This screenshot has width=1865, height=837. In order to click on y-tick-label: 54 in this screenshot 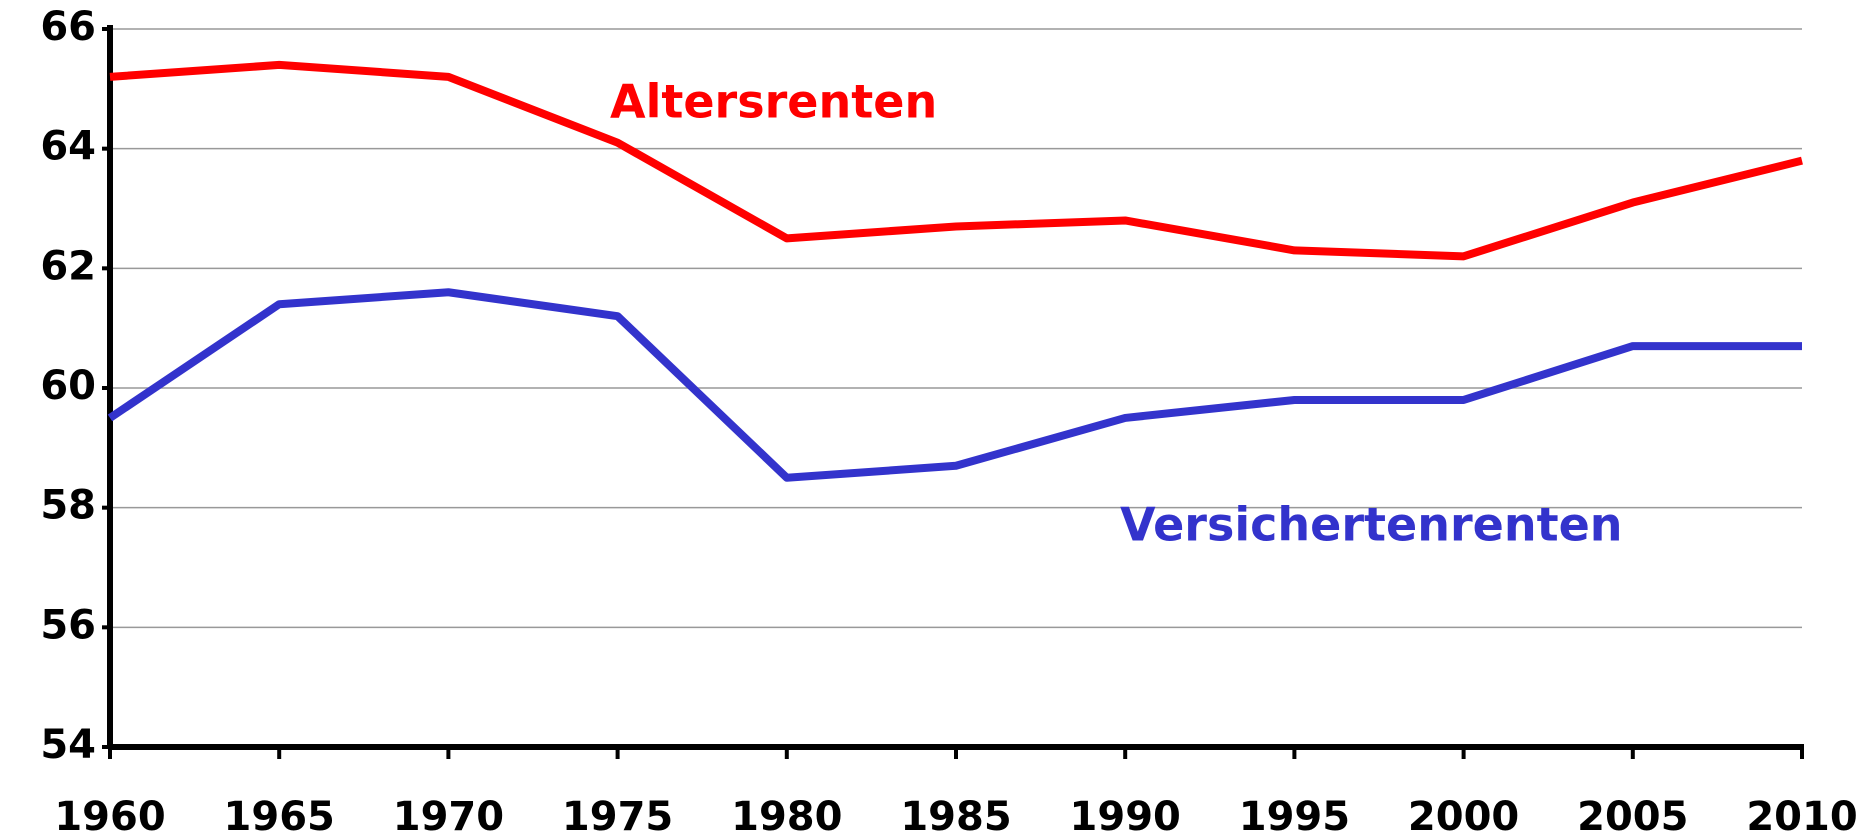, I will do `click(68, 745)`.